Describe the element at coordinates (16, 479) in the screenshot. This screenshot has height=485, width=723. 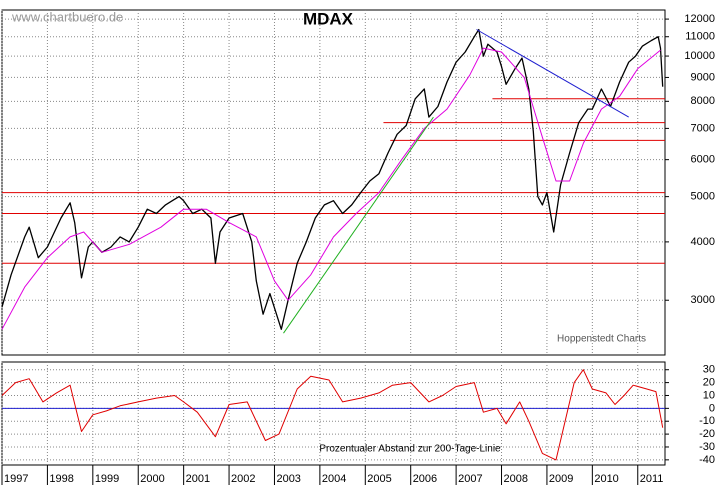
I see `x-tick-label: 1997` at that location.